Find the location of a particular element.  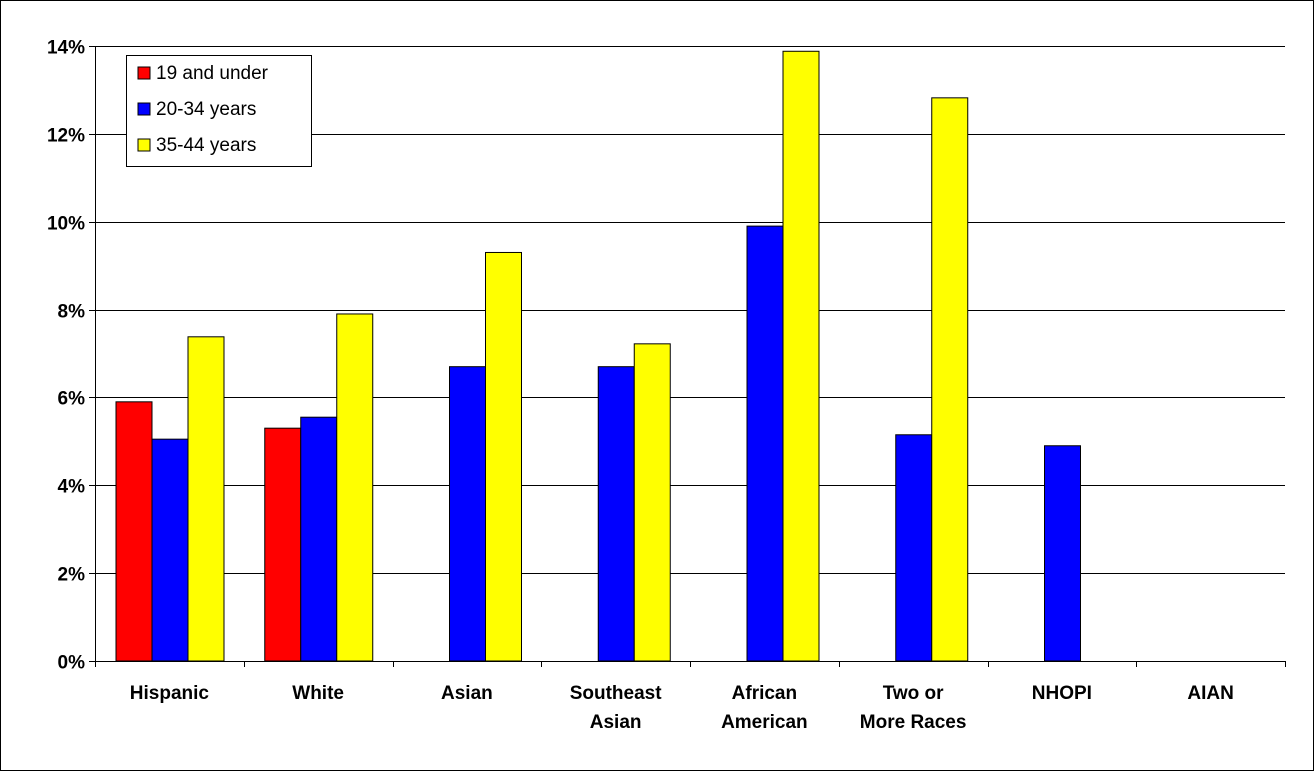

legend-box is located at coordinates (219, 111).